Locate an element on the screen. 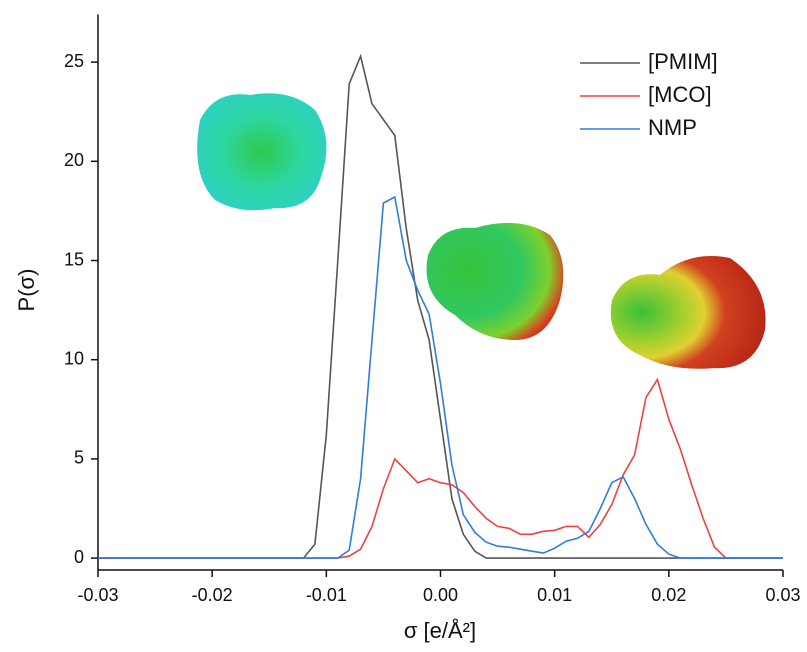 This screenshot has height=652, width=807. y-tick-label: 10 is located at coordinates (74, 358).